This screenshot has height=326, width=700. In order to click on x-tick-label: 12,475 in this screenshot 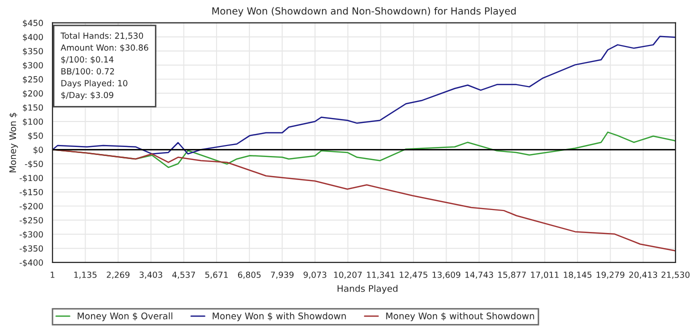, I will do `click(414, 275)`.